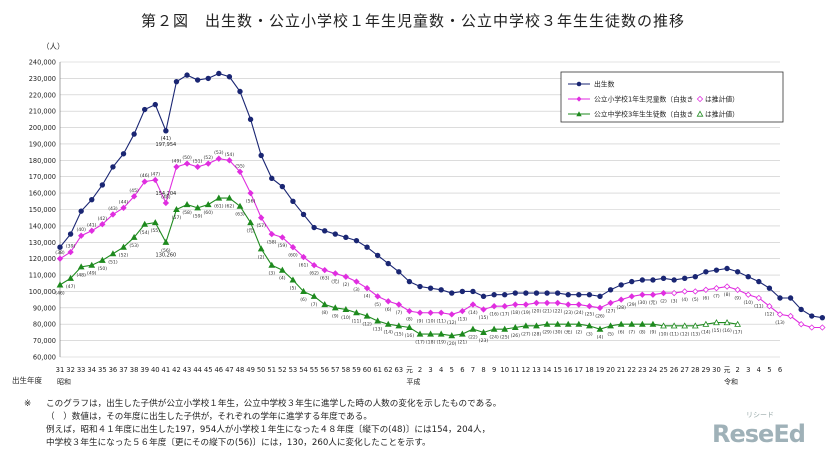  Describe the element at coordinates (526, 313) in the screenshot. I see `year-label: (19)` at that location.